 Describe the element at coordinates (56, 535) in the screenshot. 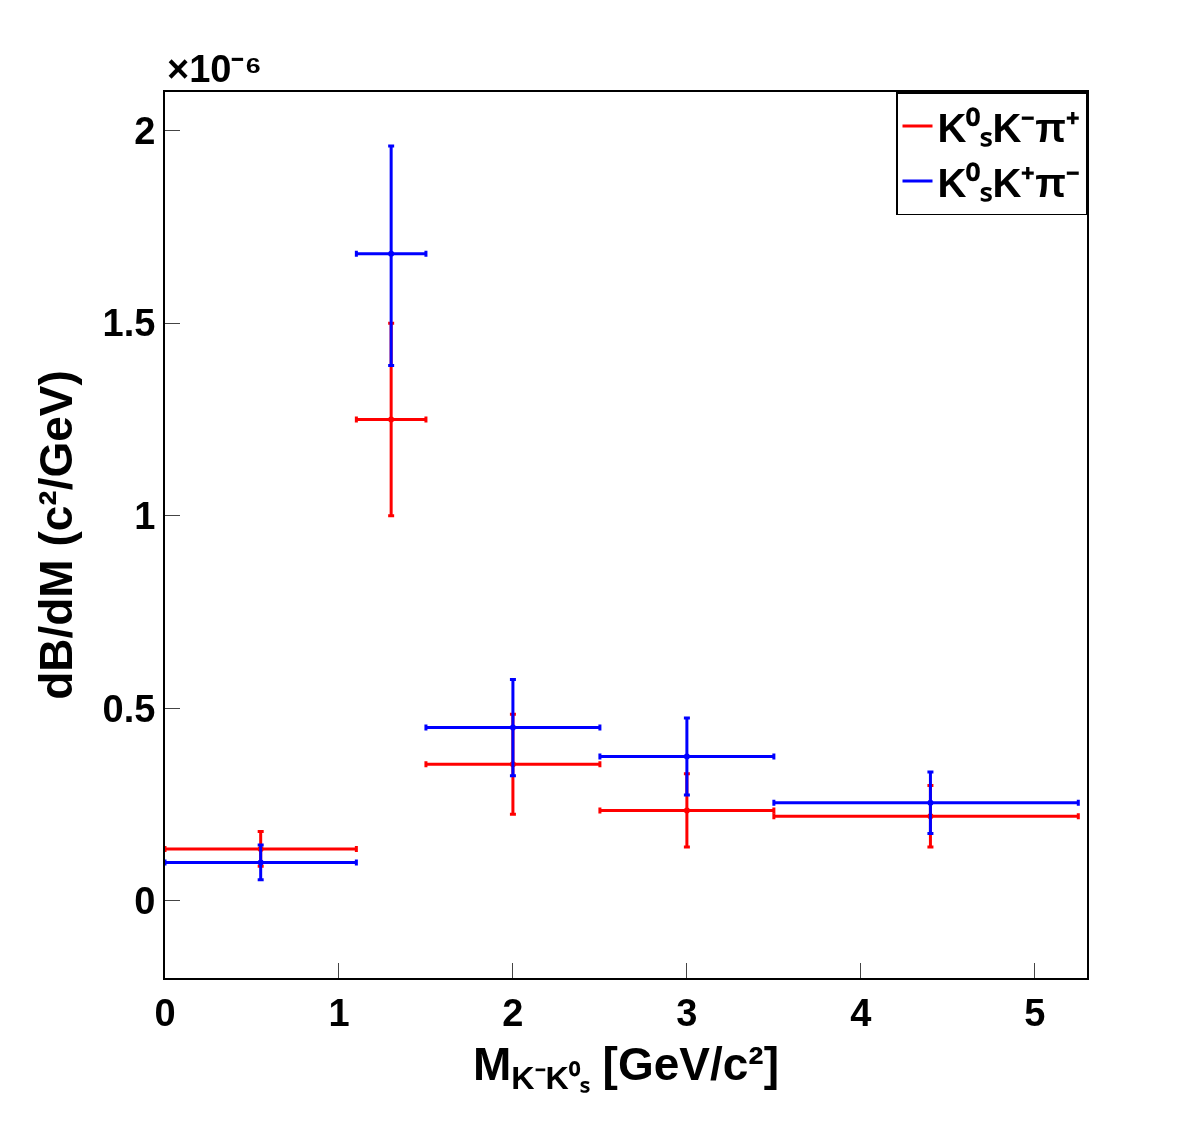

I see `y-axis-title: dB/dM (c²/GeV)` at that location.